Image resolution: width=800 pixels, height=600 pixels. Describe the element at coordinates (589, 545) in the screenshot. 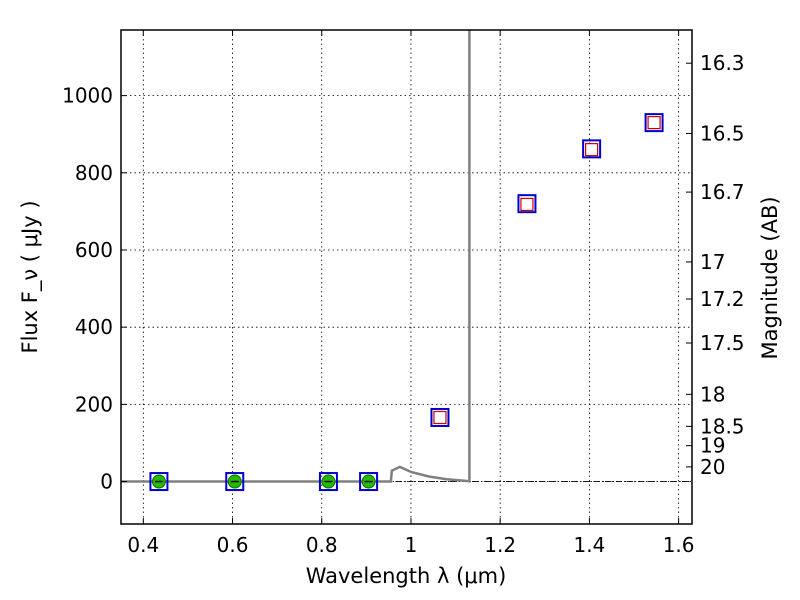

I see `x-tick-label: 1.4` at that location.